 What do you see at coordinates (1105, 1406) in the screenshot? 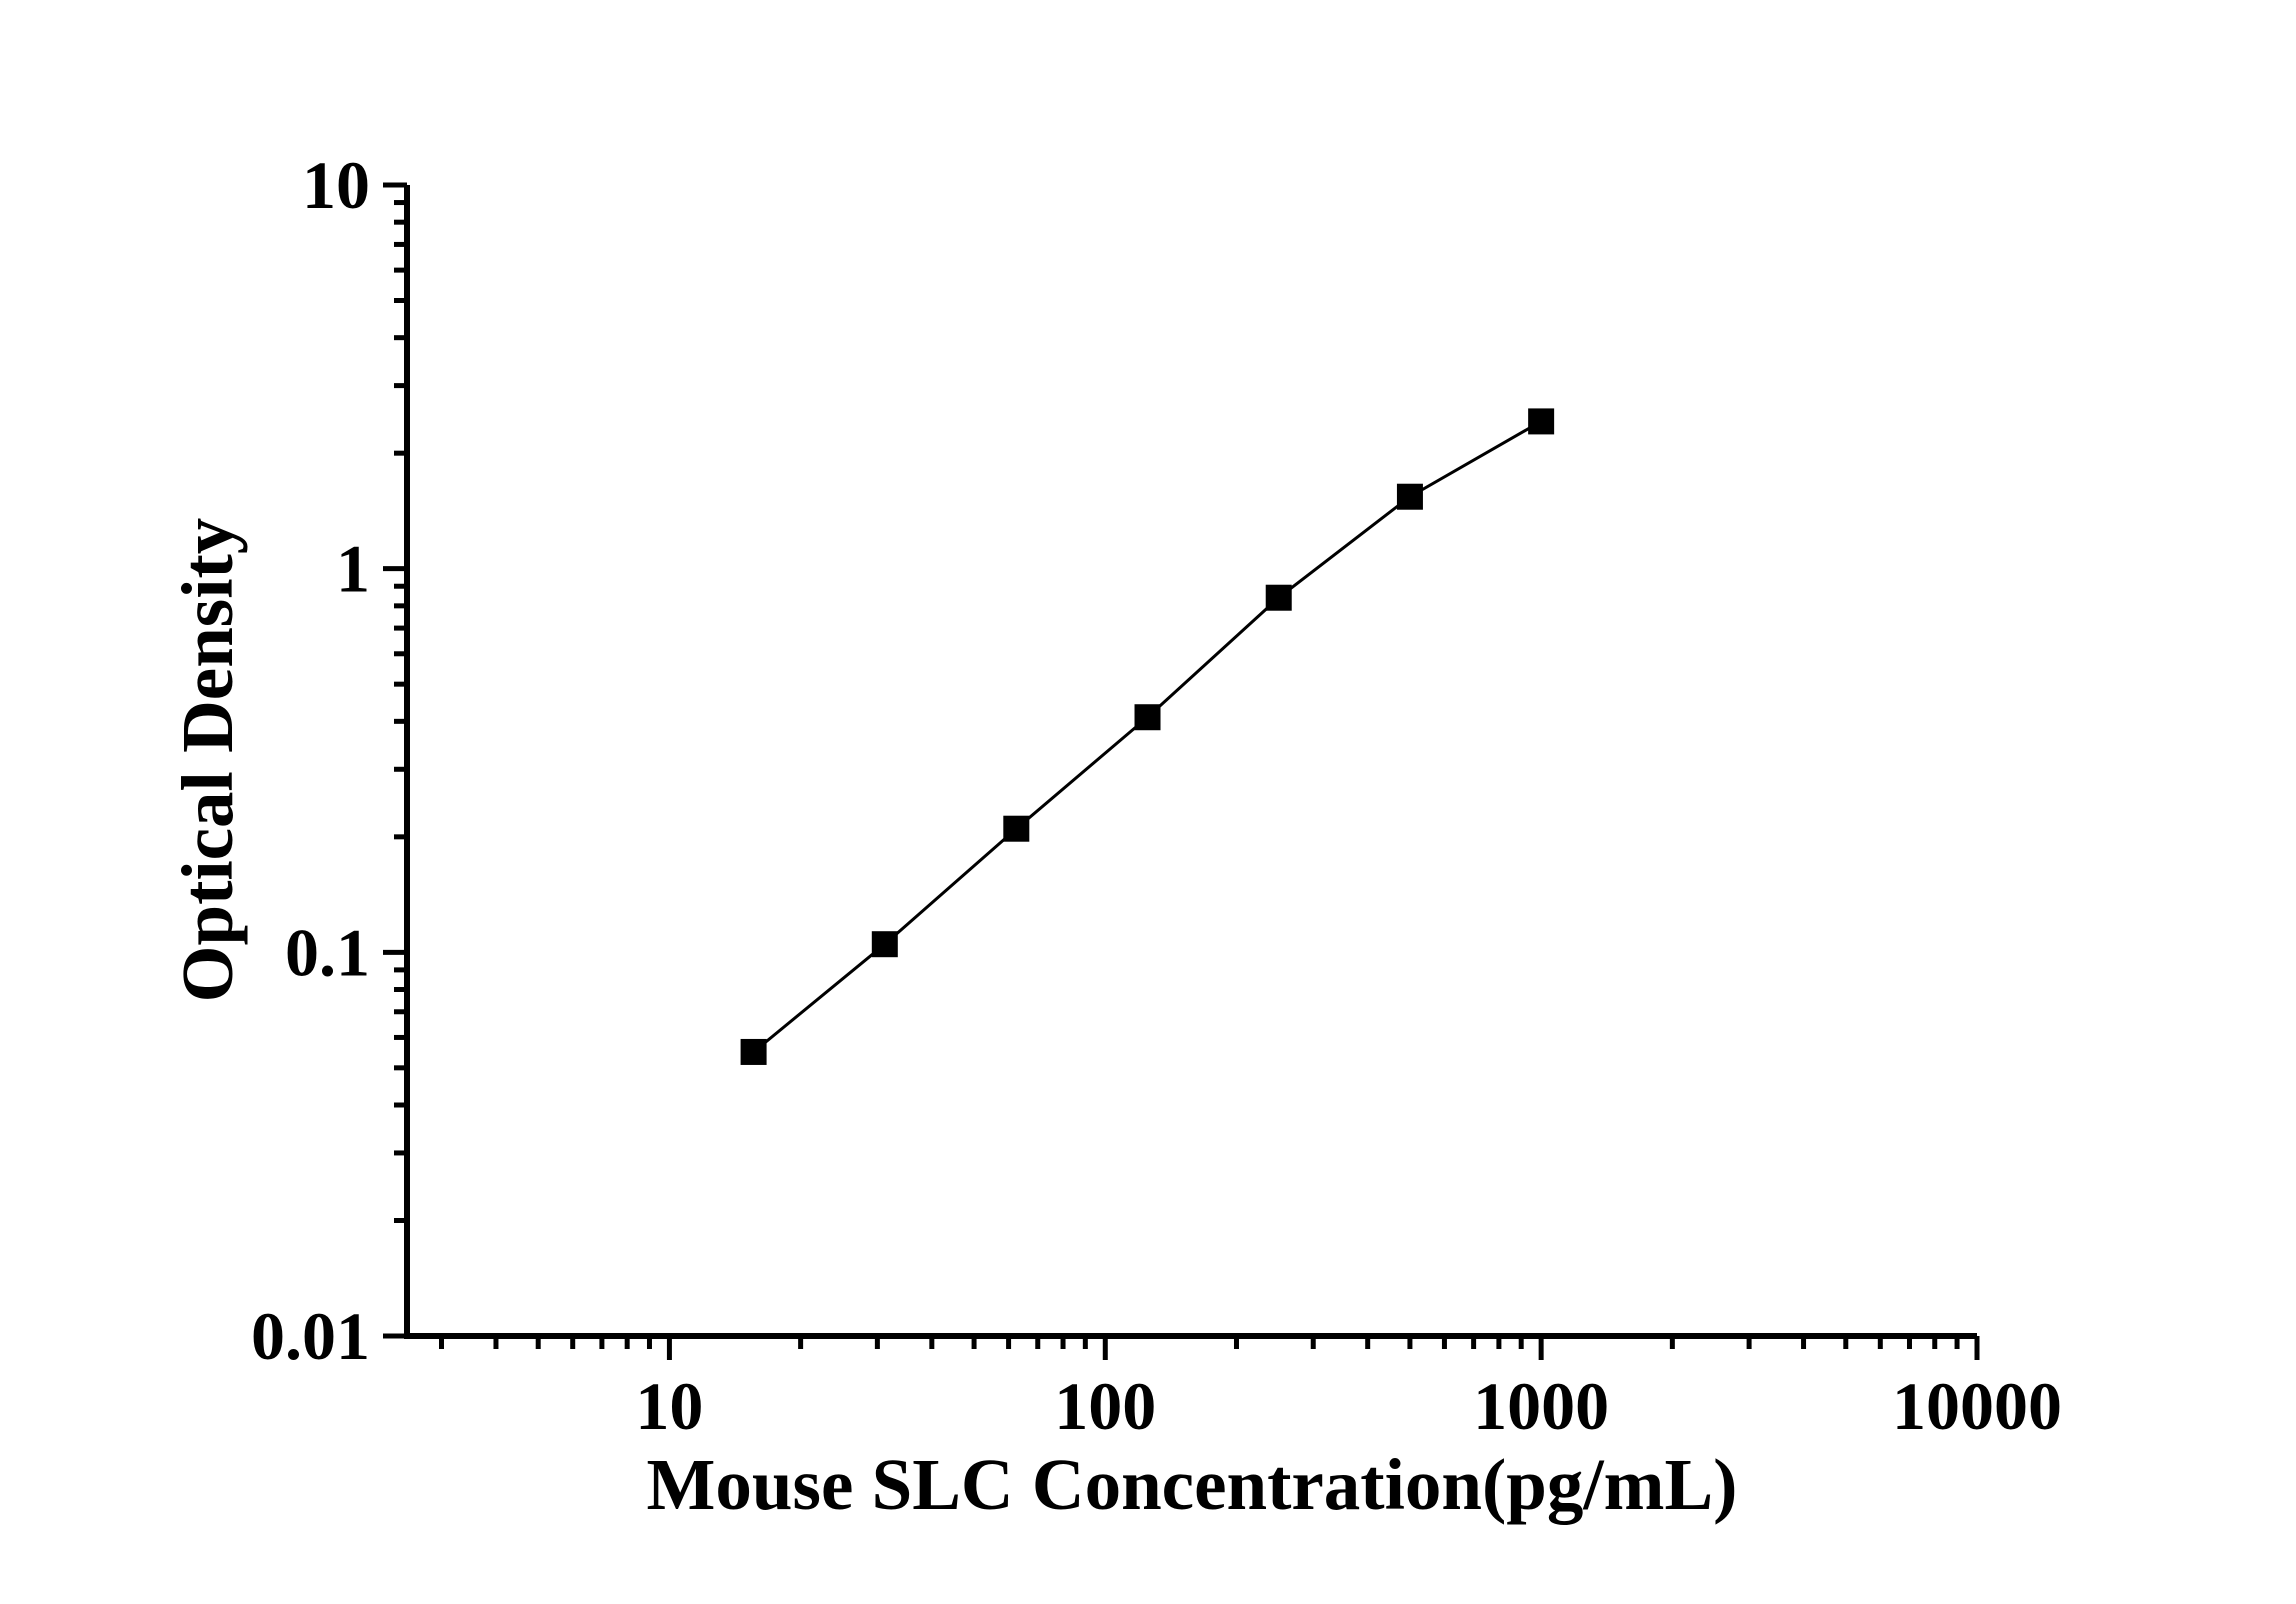
I see `x-tick-label: 100` at bounding box center [1105, 1406].